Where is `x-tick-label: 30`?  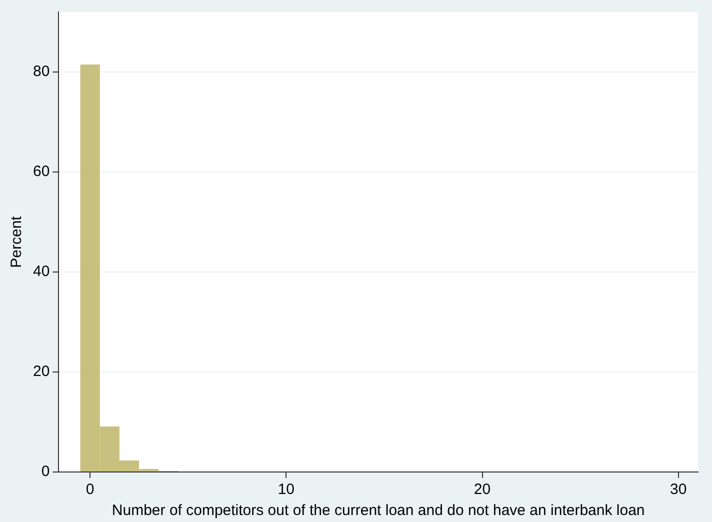 x-tick-label: 30 is located at coordinates (678, 489).